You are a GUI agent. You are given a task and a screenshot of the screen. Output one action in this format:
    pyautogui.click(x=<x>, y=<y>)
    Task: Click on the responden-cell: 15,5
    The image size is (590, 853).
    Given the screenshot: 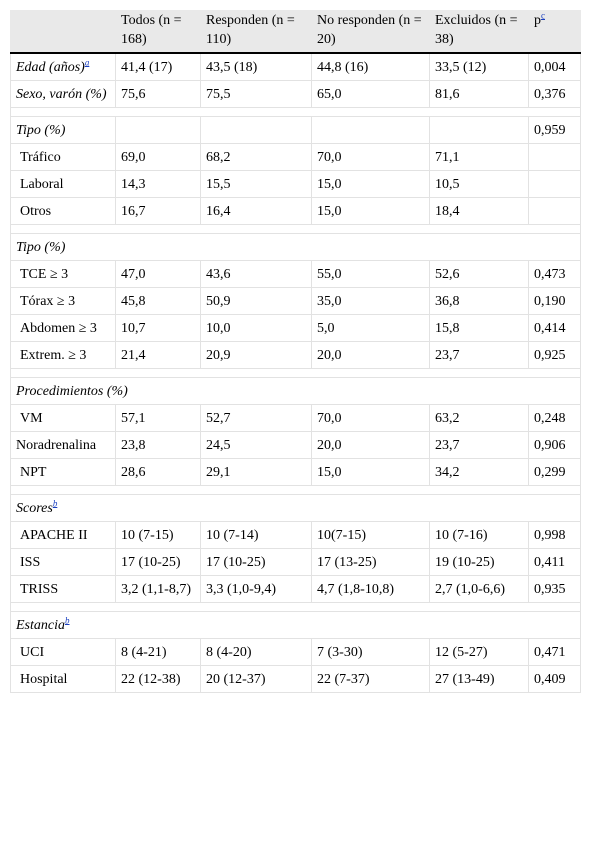 What is the action you would take?
    pyautogui.click(x=256, y=184)
    